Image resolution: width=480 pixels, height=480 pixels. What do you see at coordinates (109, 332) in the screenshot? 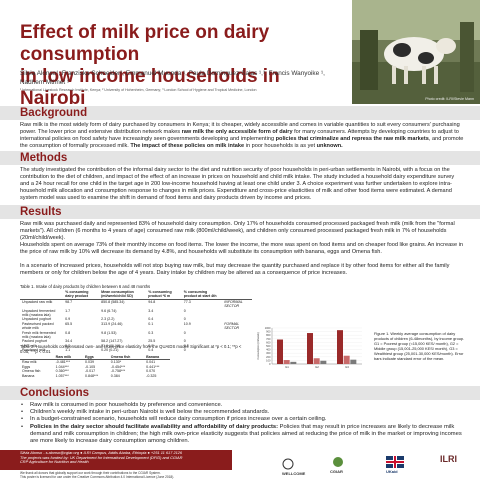
I see `table1-cell: 9.8 (1.53)` at bounding box center [109, 332].